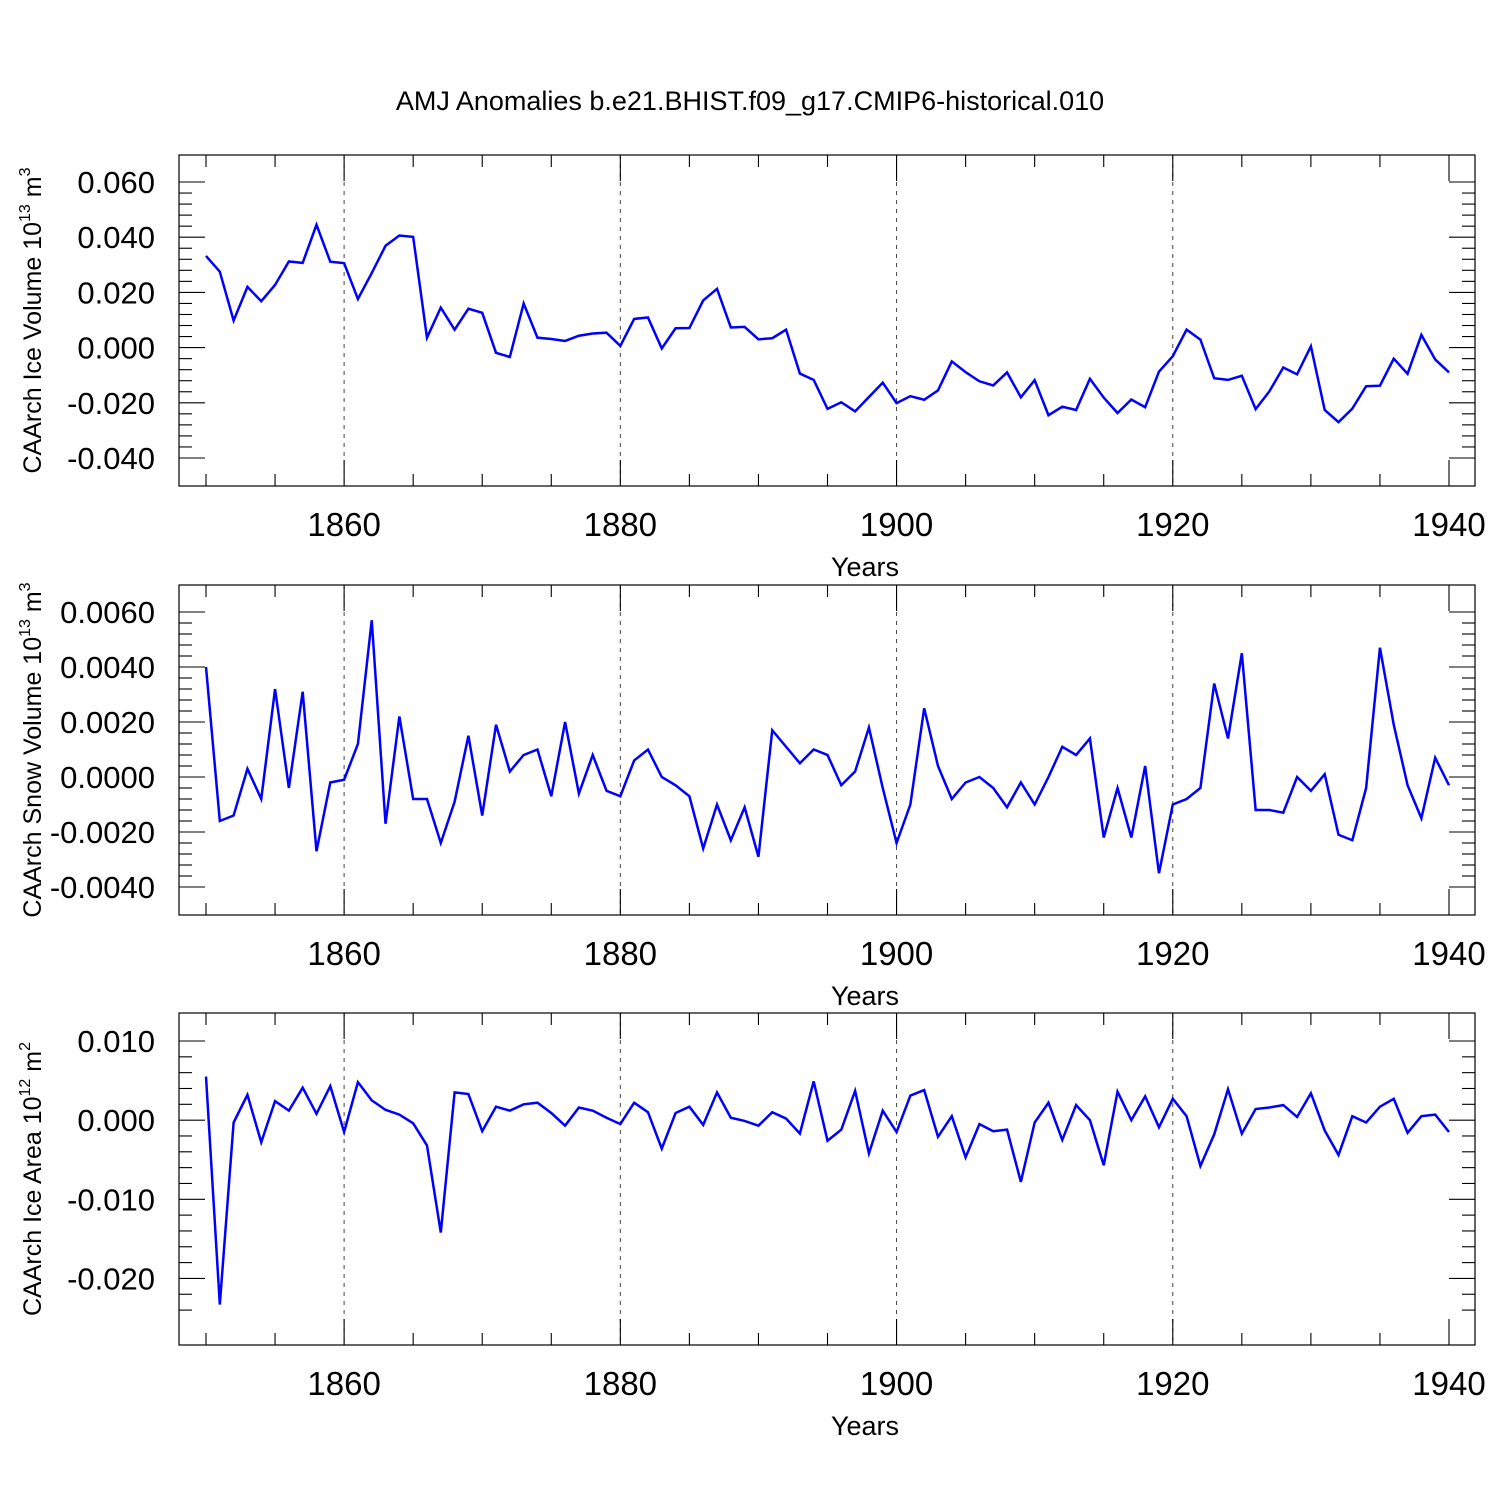 This screenshot has width=1500, height=1500. What do you see at coordinates (107, 667) in the screenshot?
I see `y-tick-label: 0.0040` at bounding box center [107, 667].